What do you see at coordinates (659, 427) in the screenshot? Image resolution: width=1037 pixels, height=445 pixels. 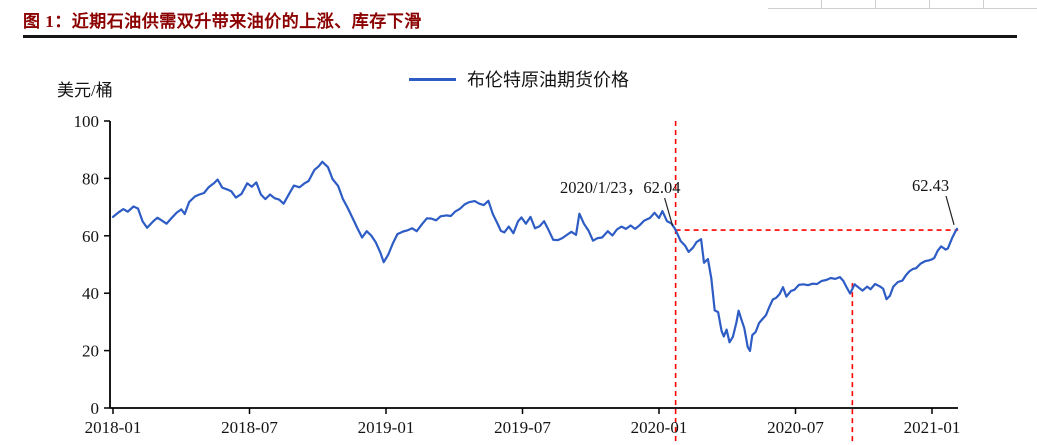 I see `x-tick-label: 2020-01` at bounding box center [659, 427].